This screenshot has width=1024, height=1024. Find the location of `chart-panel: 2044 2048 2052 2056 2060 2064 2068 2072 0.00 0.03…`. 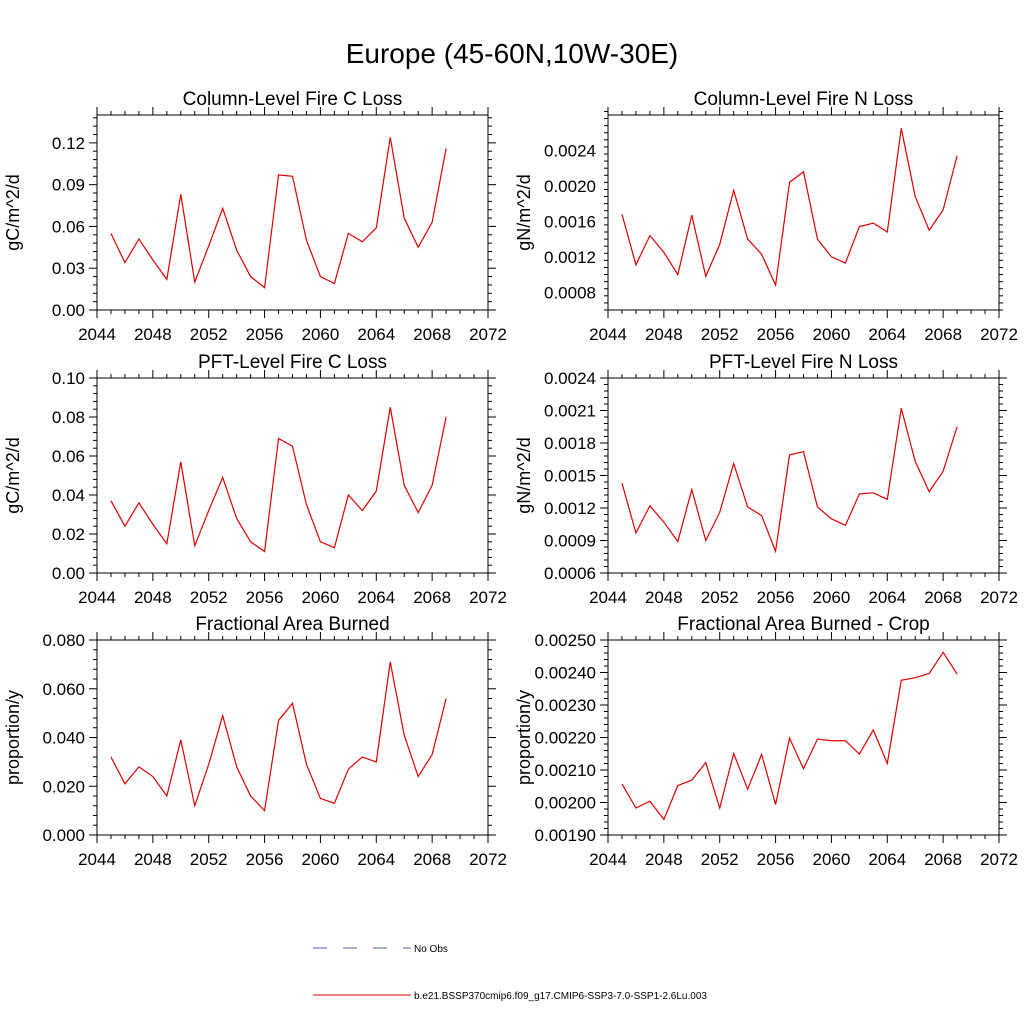

chart-panel: 2044 2048 2052 2056 2060 2064 2068 2072 0.00 0.03… is located at coordinates (255, 216).